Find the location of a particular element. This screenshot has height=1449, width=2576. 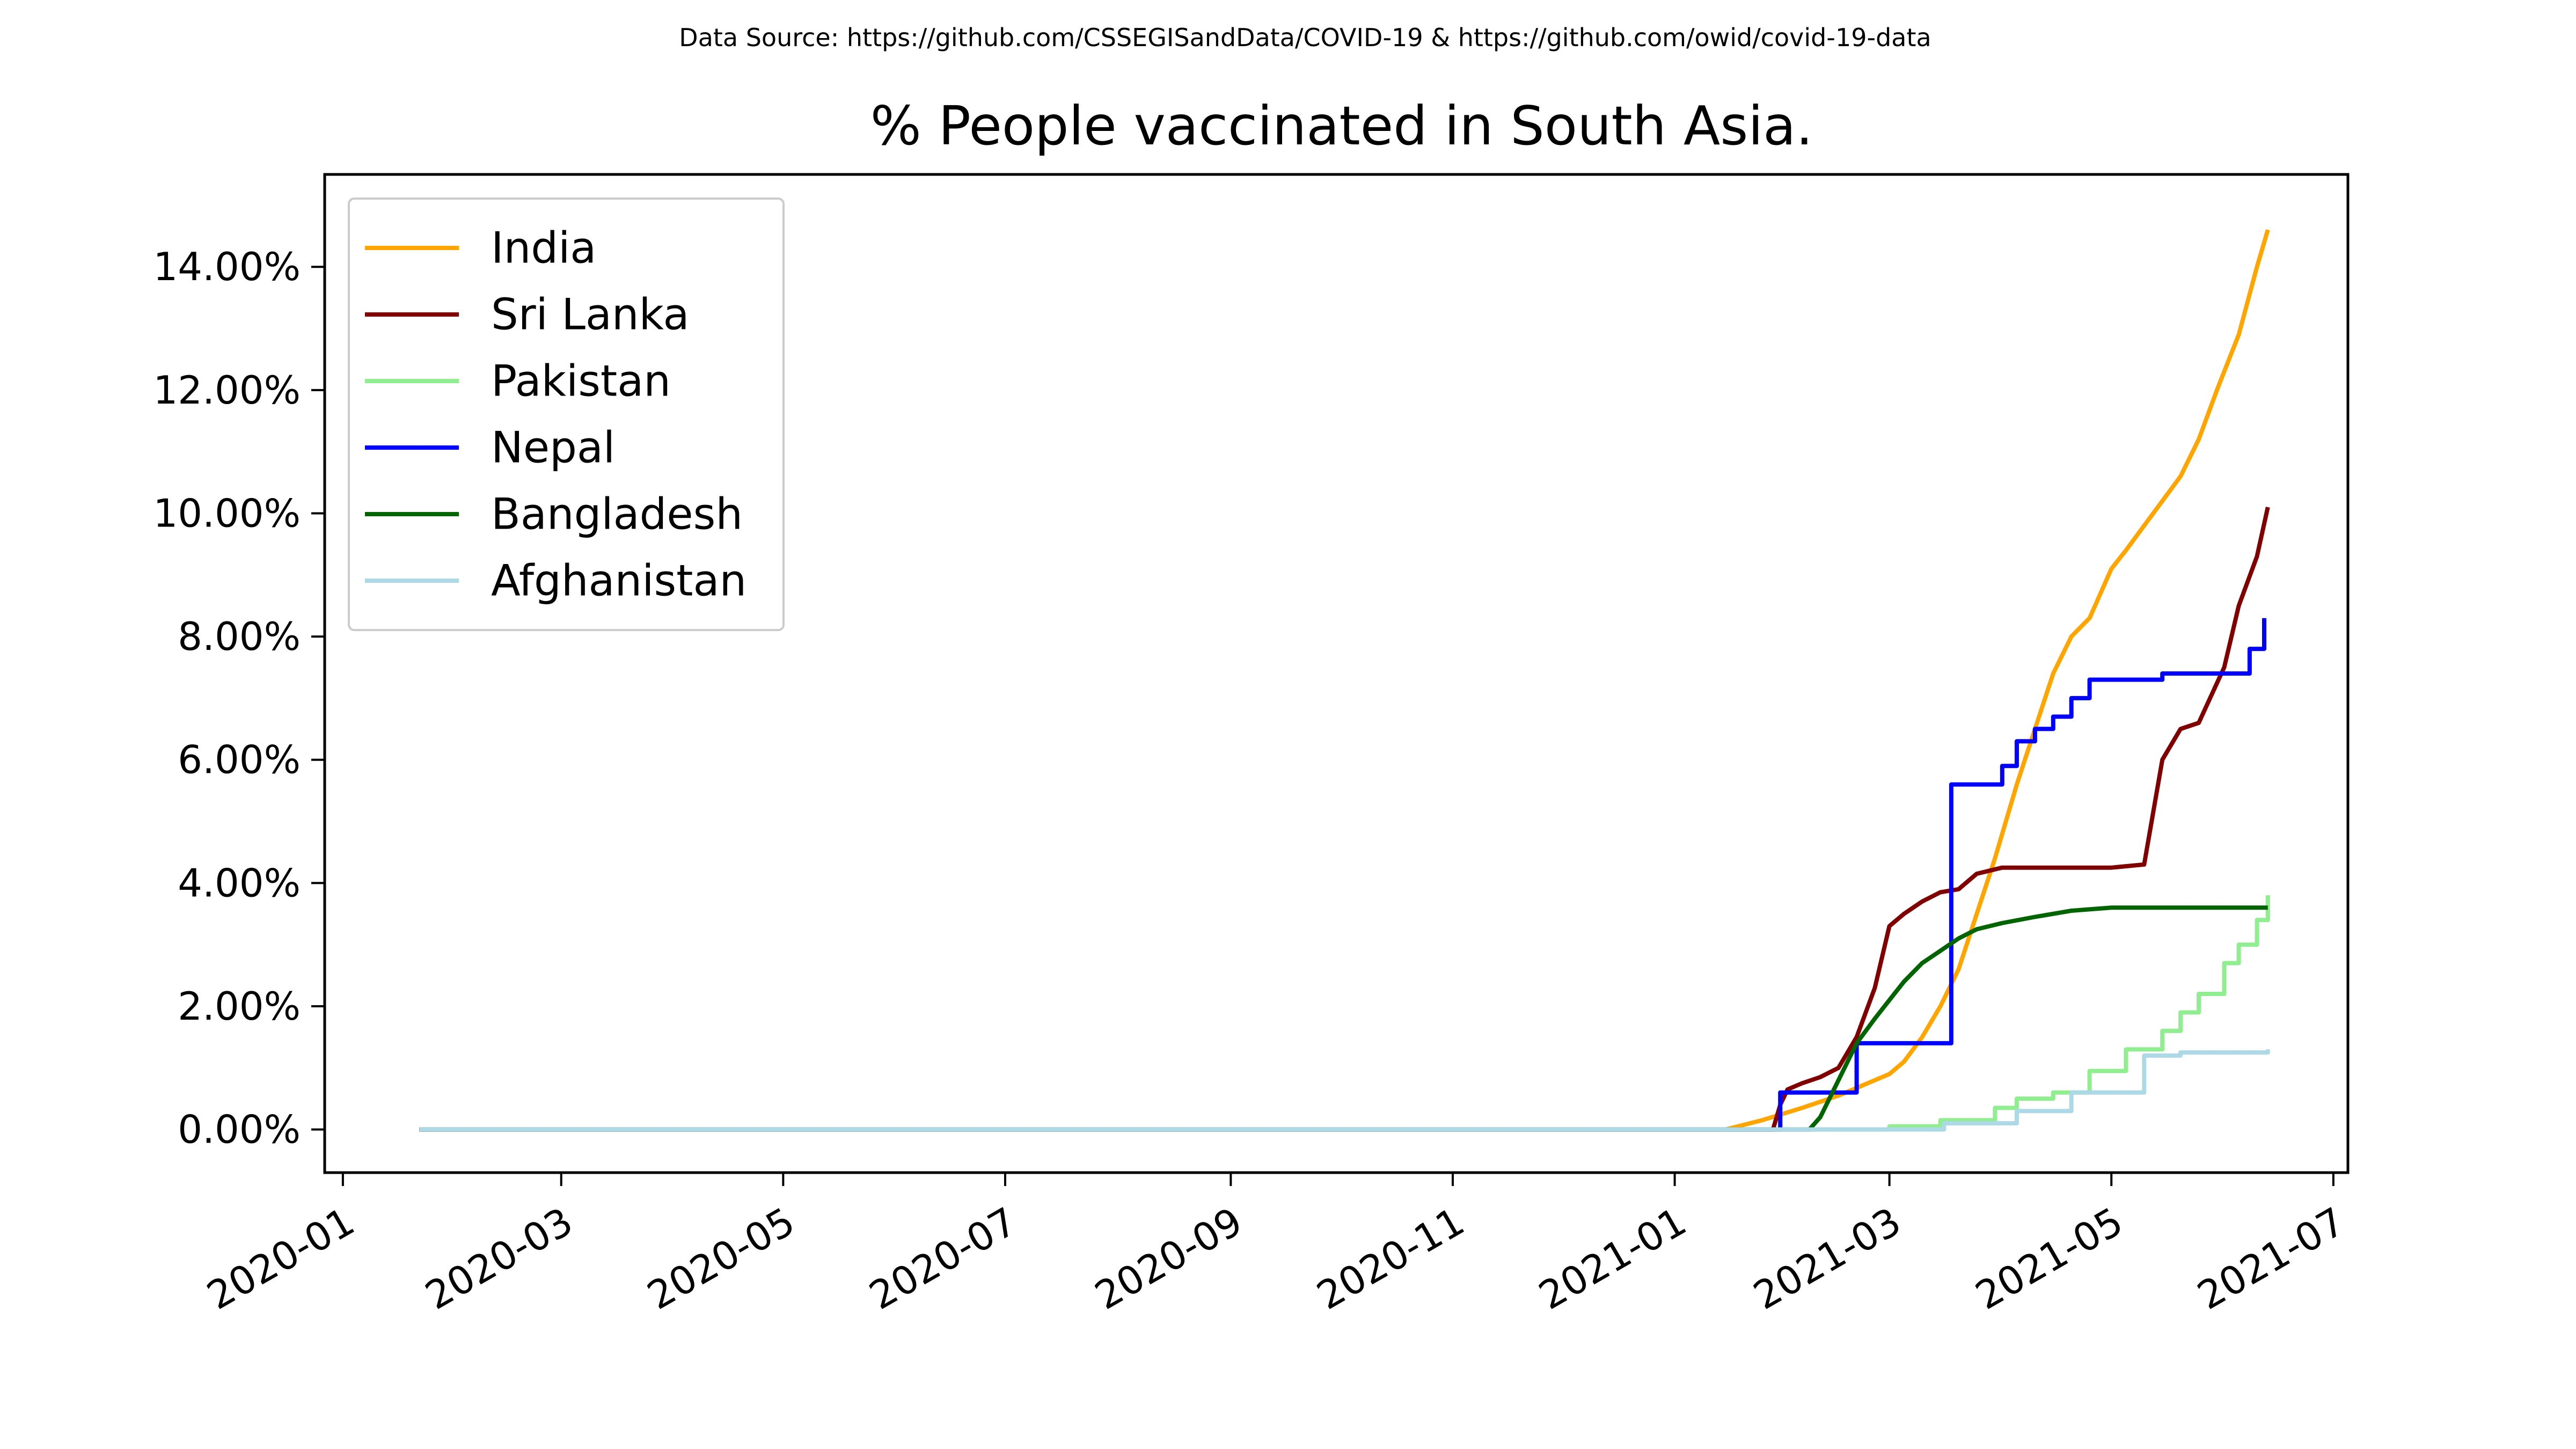

legend-box is located at coordinates (566, 414).